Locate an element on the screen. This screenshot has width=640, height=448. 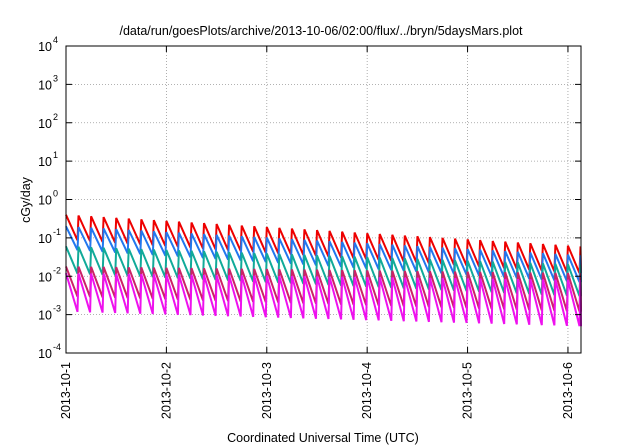
x-tick-label: 2013-10-6 is located at coordinates (568, 390).